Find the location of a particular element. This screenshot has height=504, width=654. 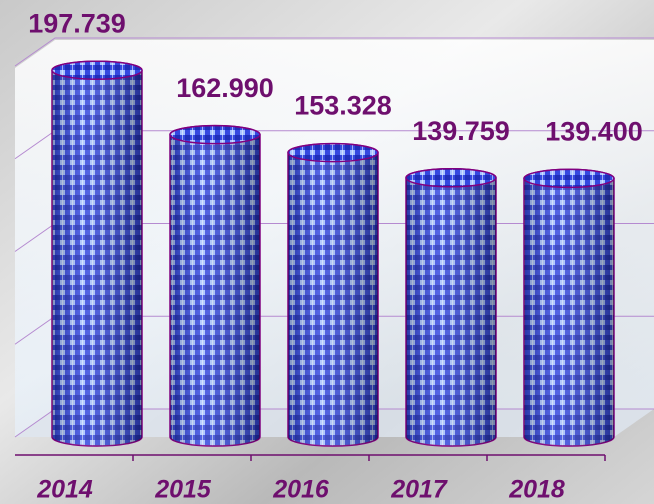

x-tick-label: 2014 is located at coordinates (64, 490).